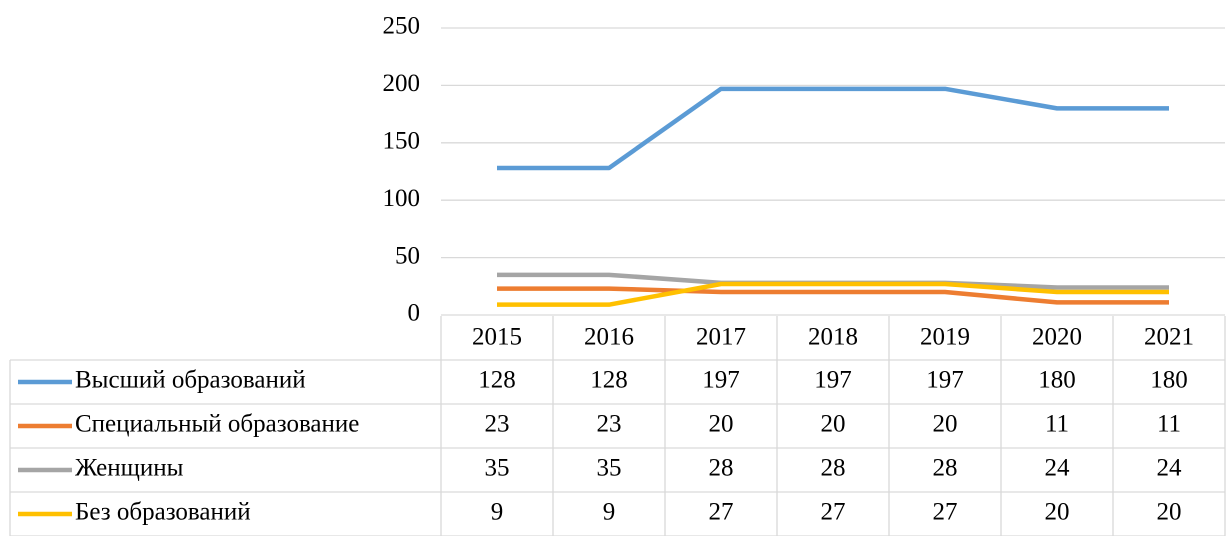 This screenshot has height=536, width=1229. What do you see at coordinates (217, 424) in the screenshot?
I see `legend-label: Специальный образование` at bounding box center [217, 424].